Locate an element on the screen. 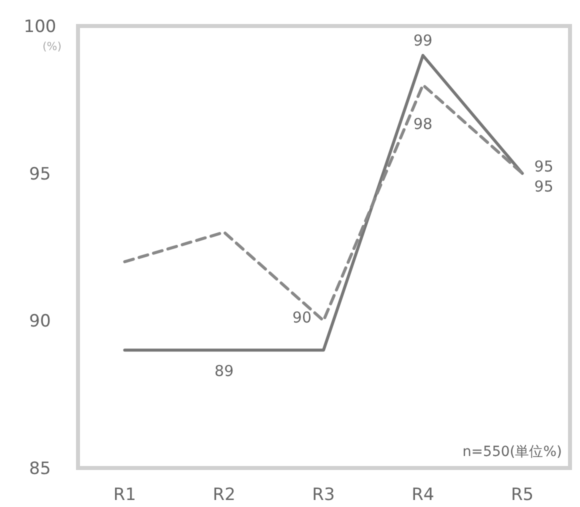 Image resolution: width=580 pixels, height=507 pixels. annotation: n=550(単位%) is located at coordinates (512, 452).